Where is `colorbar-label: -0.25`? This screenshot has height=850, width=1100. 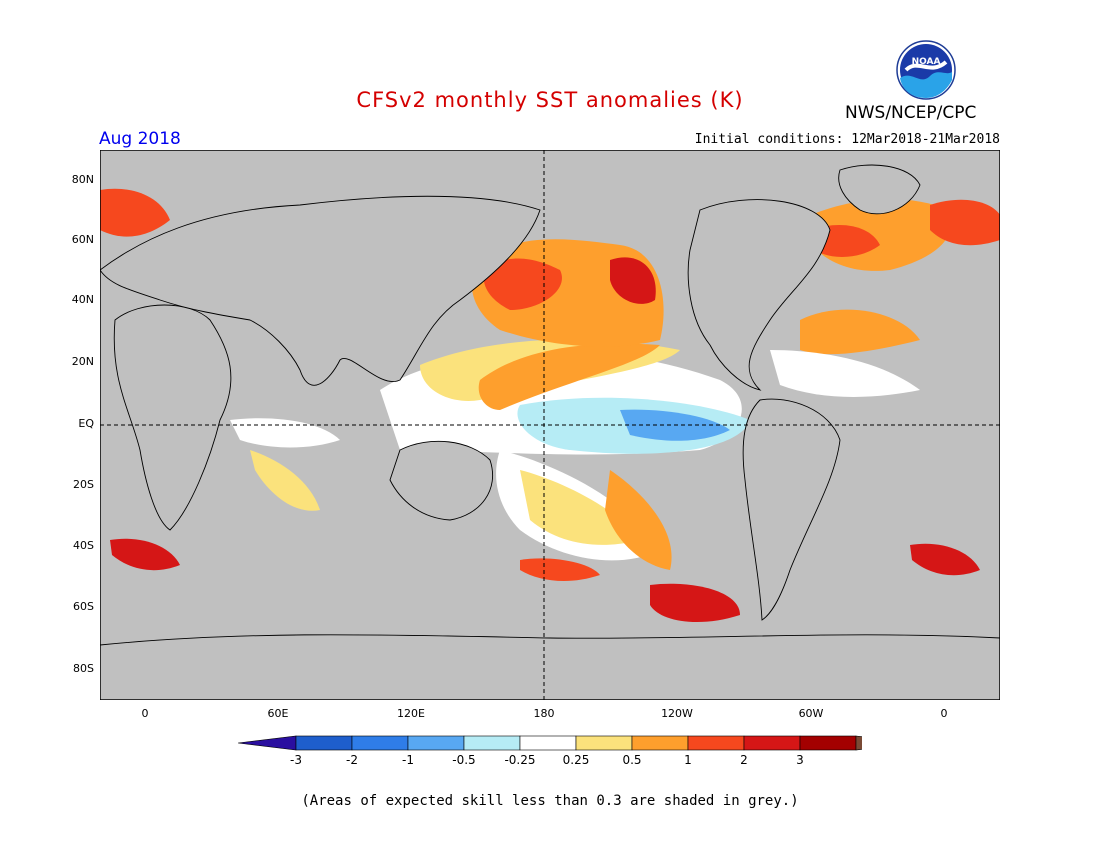
colorbar-label: -0.25 is located at coordinates (520, 760).